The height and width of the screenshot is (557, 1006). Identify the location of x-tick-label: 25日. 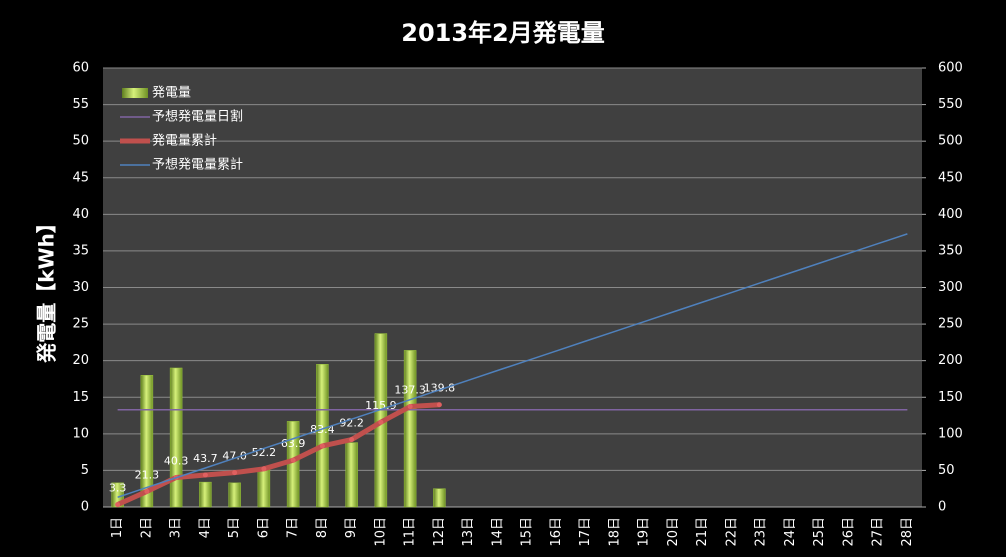
(819, 532).